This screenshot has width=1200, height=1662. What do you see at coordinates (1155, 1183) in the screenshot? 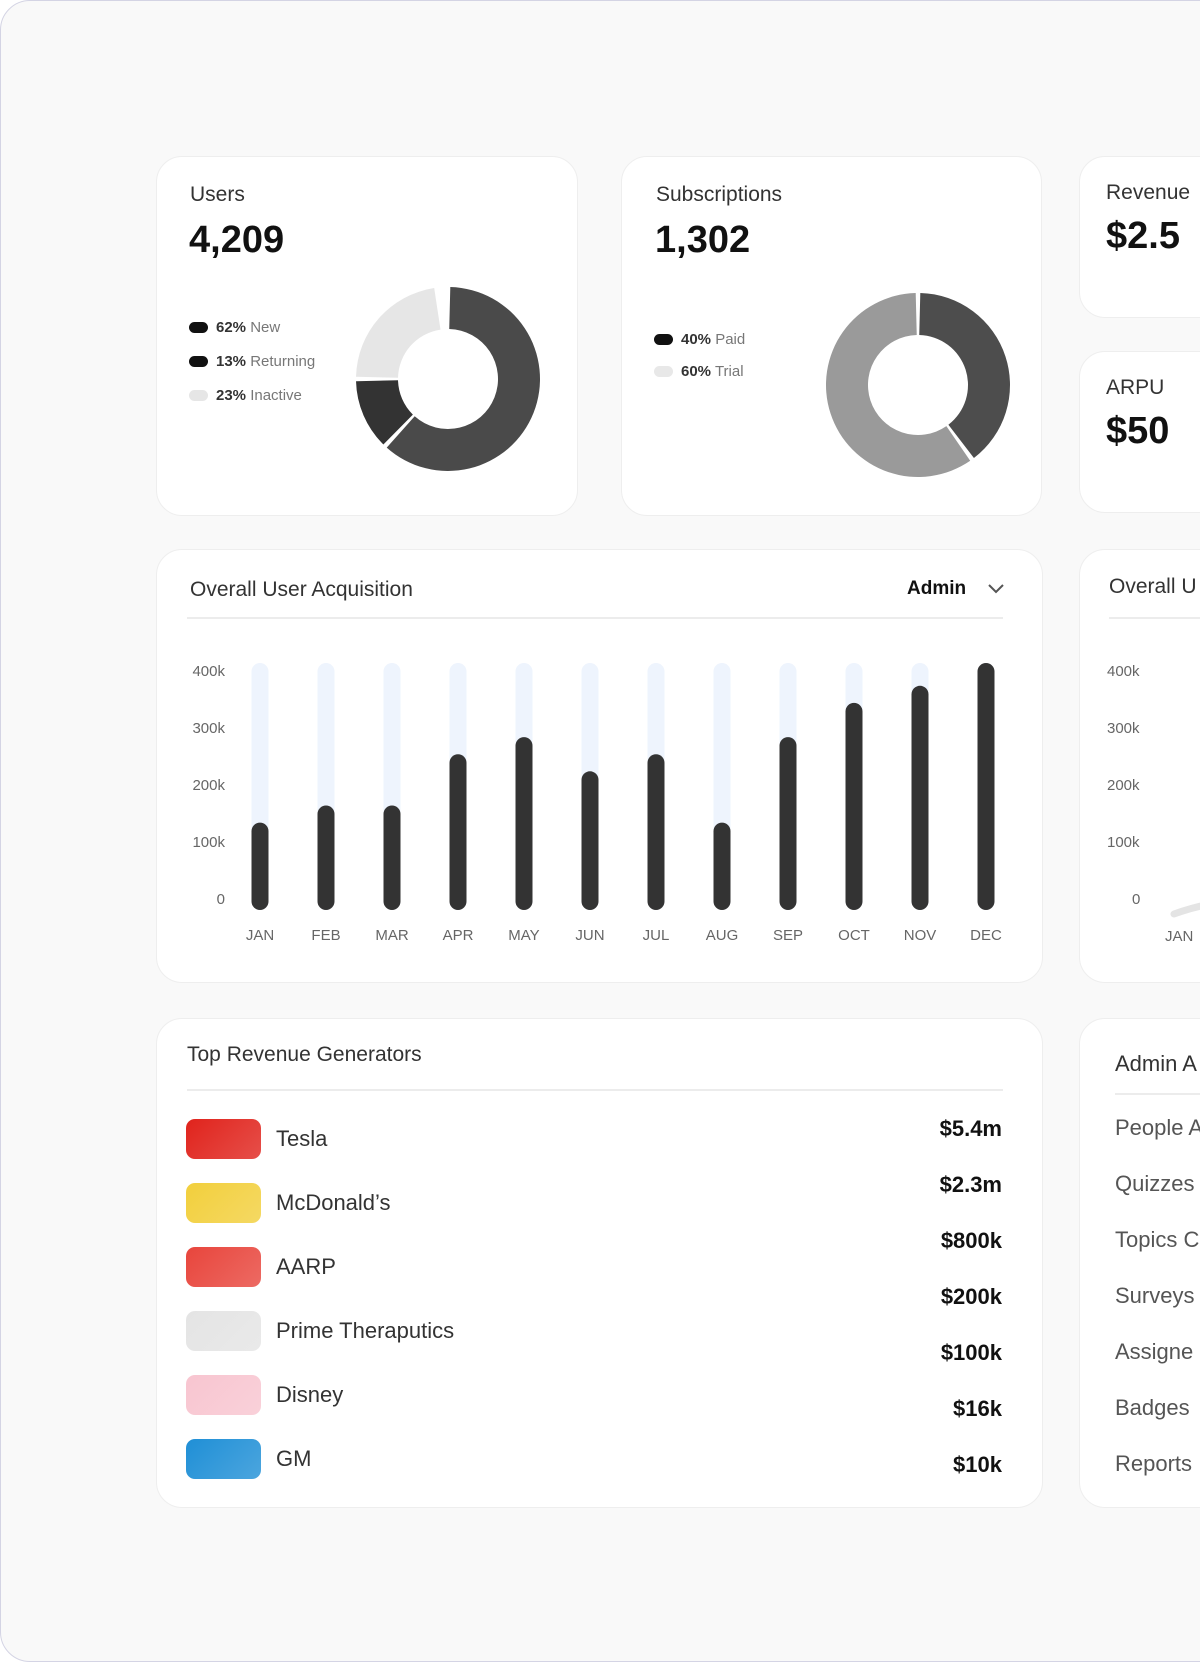
I see `admin-link: Quizzes` at bounding box center [1155, 1183].